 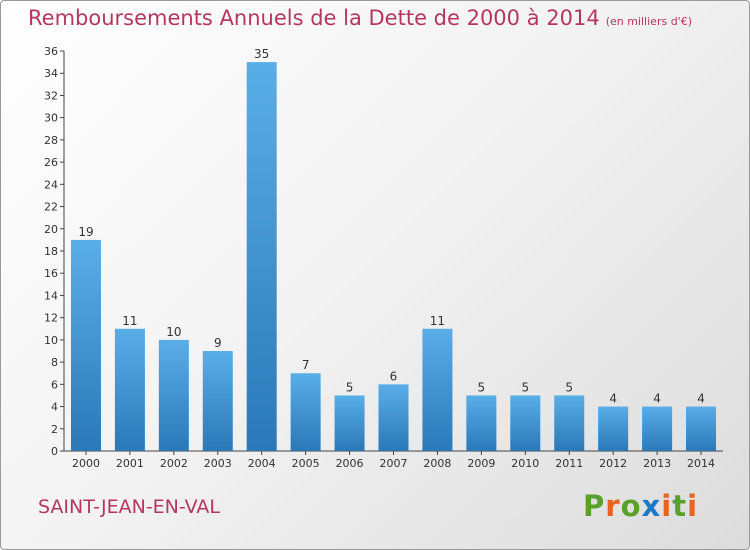 I want to click on bar-2014, so click(x=701, y=428).